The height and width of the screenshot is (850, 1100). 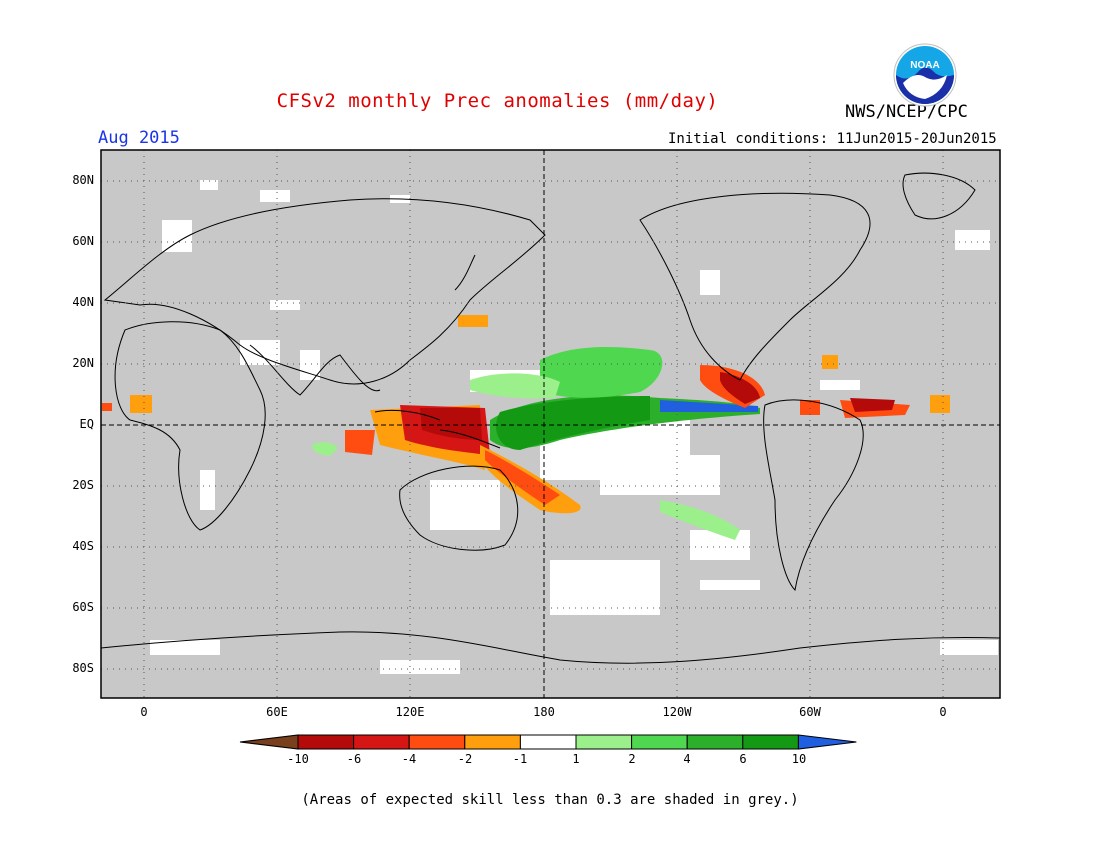 I want to click on colorbar-label: -10, so click(x=298, y=759).